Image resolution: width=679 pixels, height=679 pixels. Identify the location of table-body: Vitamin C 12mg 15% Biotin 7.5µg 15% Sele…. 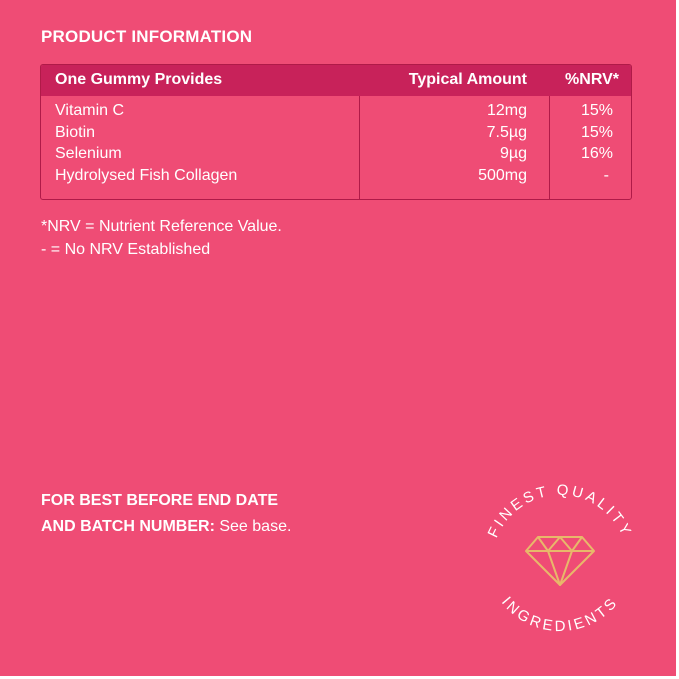
(336, 143).